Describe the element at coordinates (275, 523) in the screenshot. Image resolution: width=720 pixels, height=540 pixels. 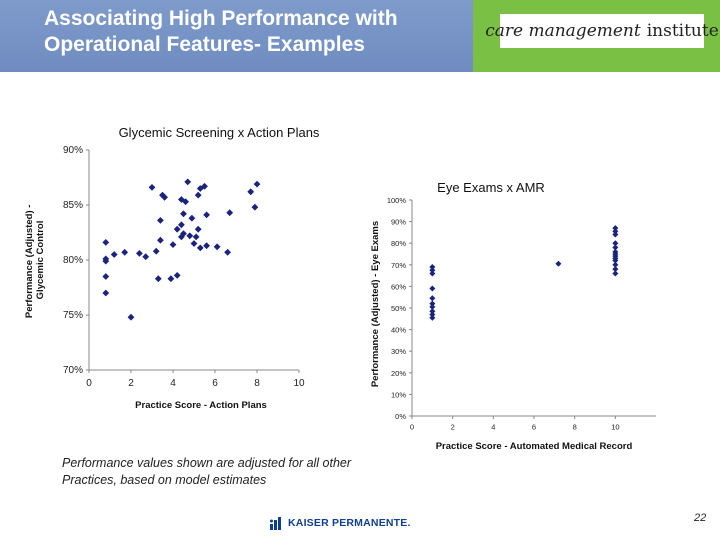
I see `kaiser-emblem-icon` at that location.